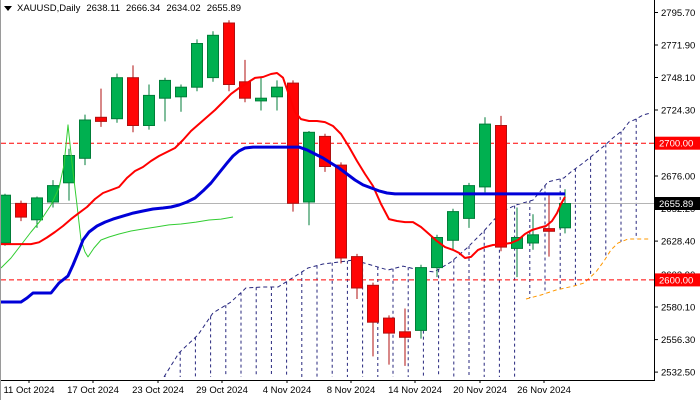  I want to click on price-tick-label: 2771.90, so click(678, 46).